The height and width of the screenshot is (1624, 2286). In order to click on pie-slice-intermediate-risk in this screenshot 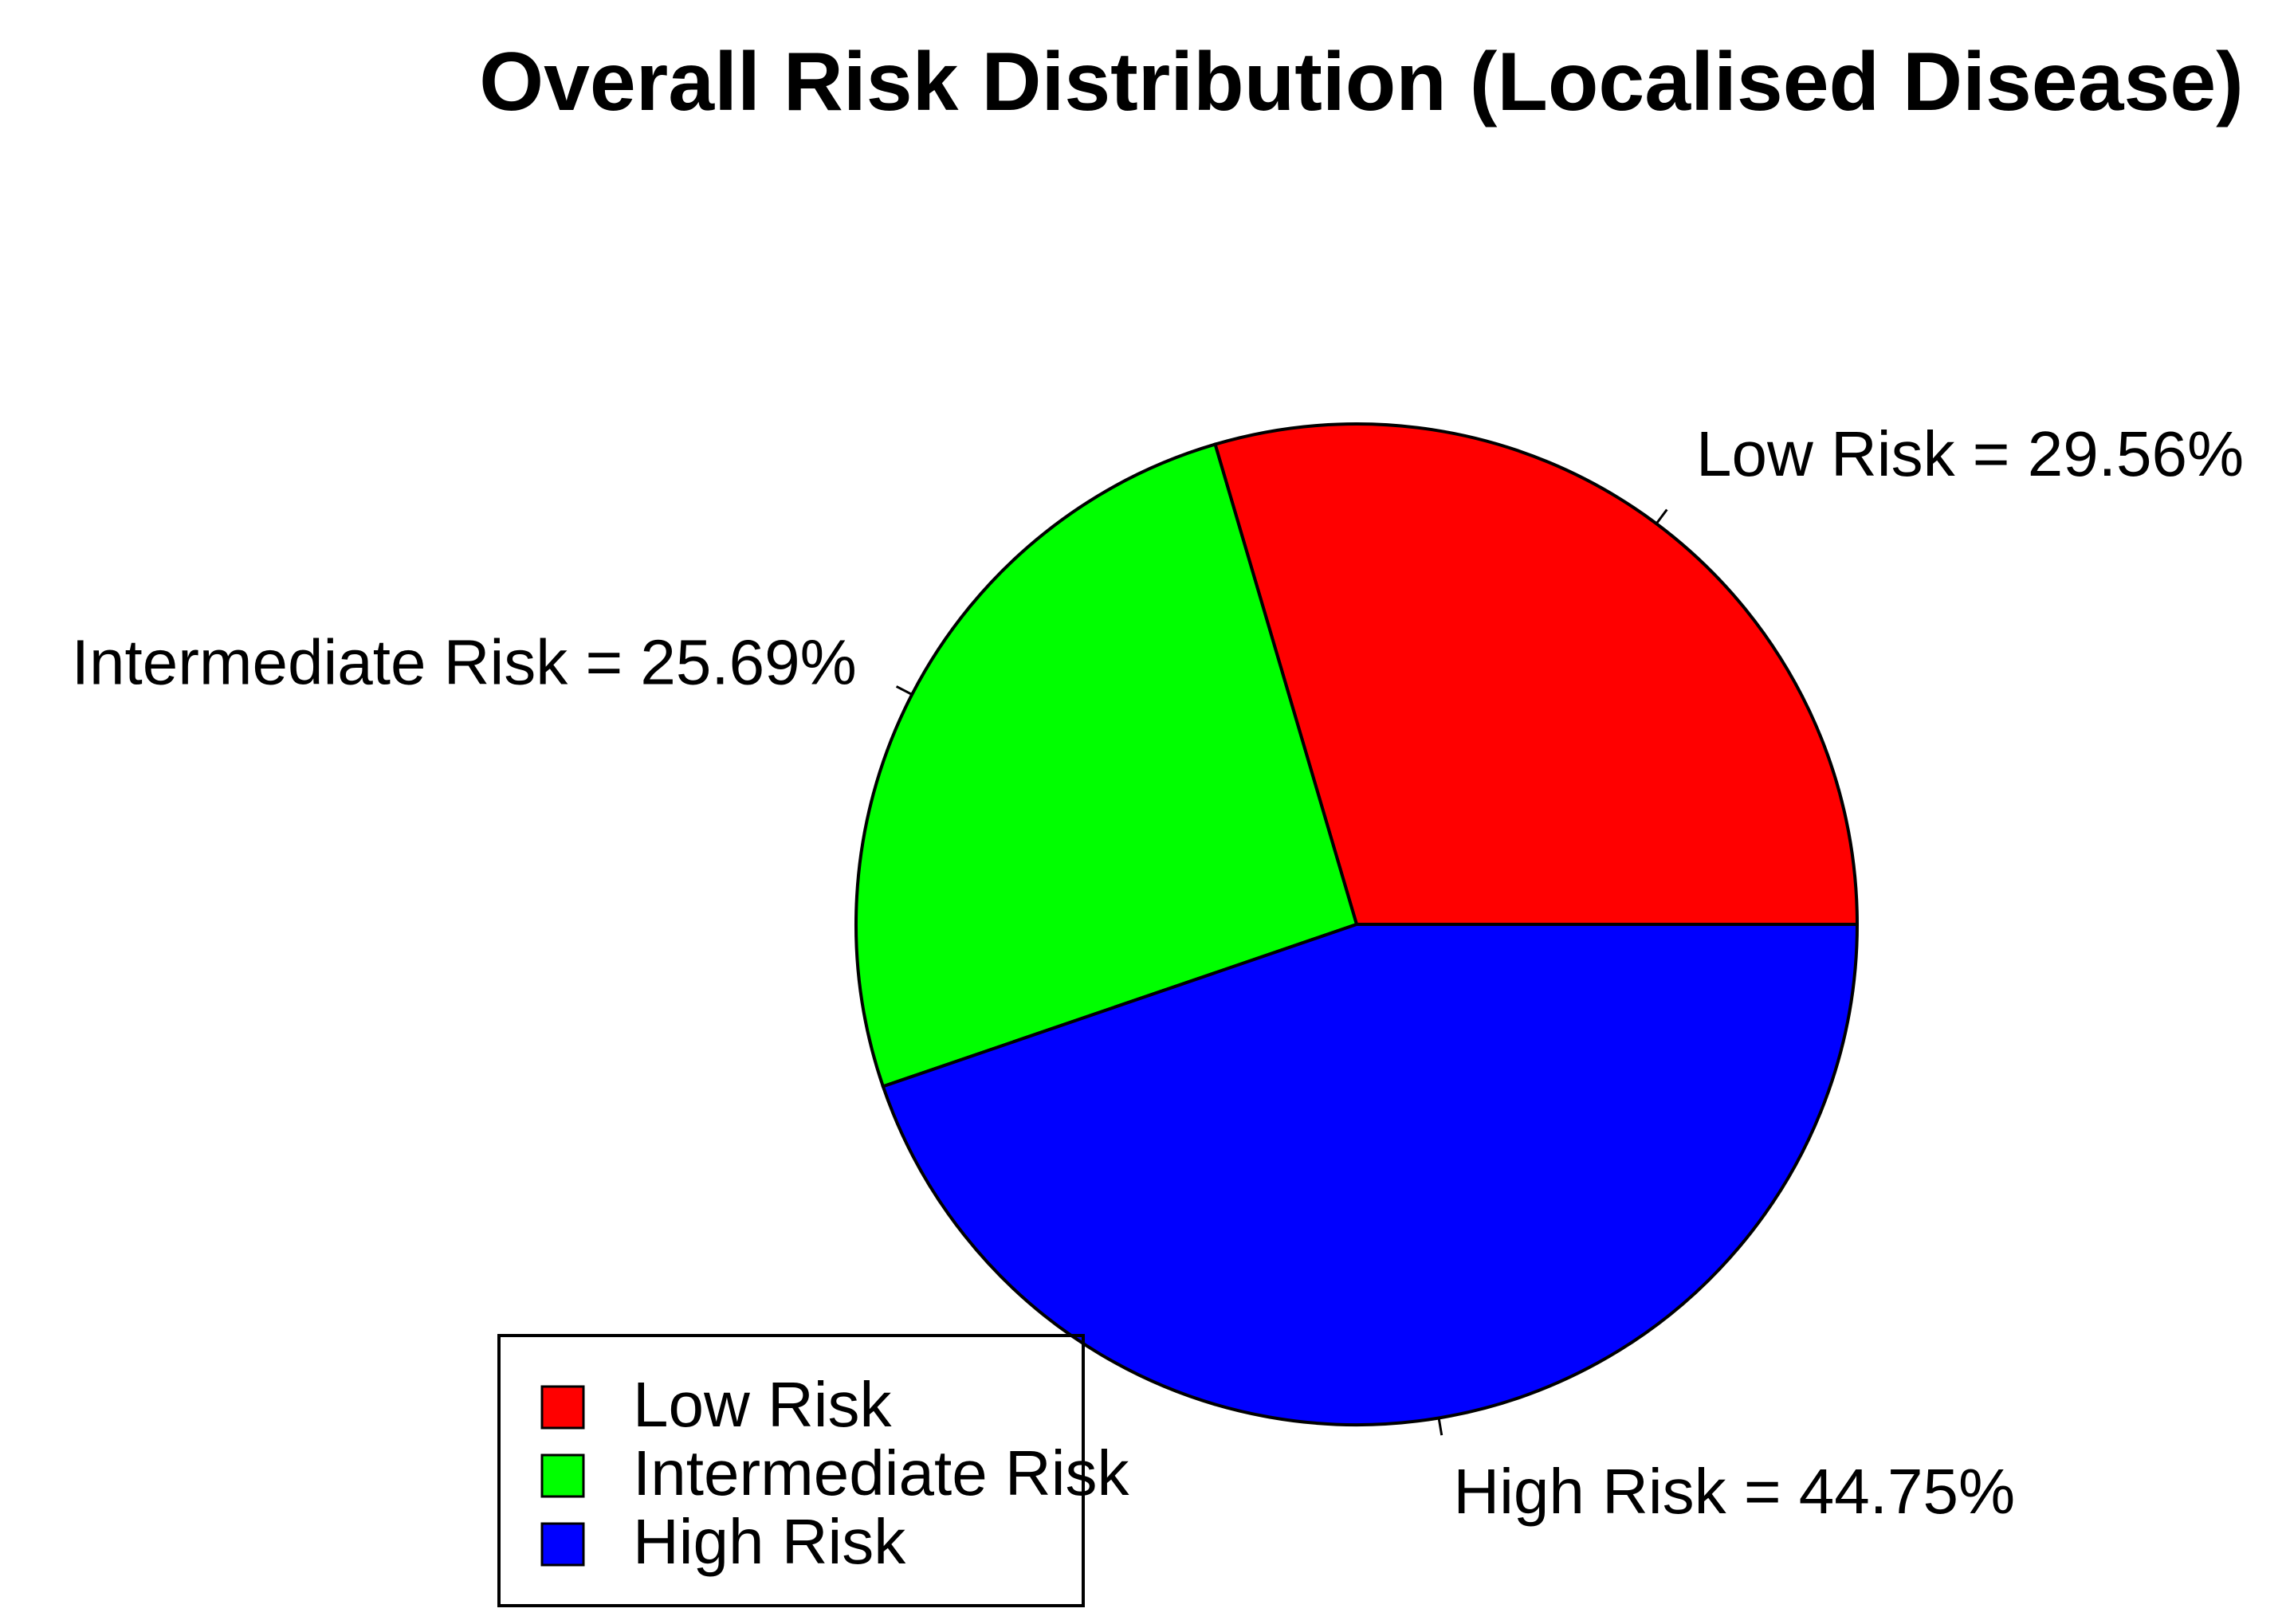, I will do `click(1107, 765)`.